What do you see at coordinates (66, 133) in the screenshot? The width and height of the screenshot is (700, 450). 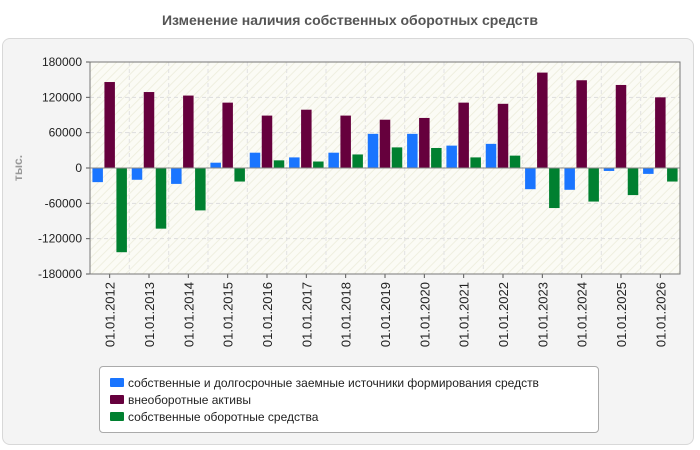 I see `y-tick-label: 60000` at bounding box center [66, 133].